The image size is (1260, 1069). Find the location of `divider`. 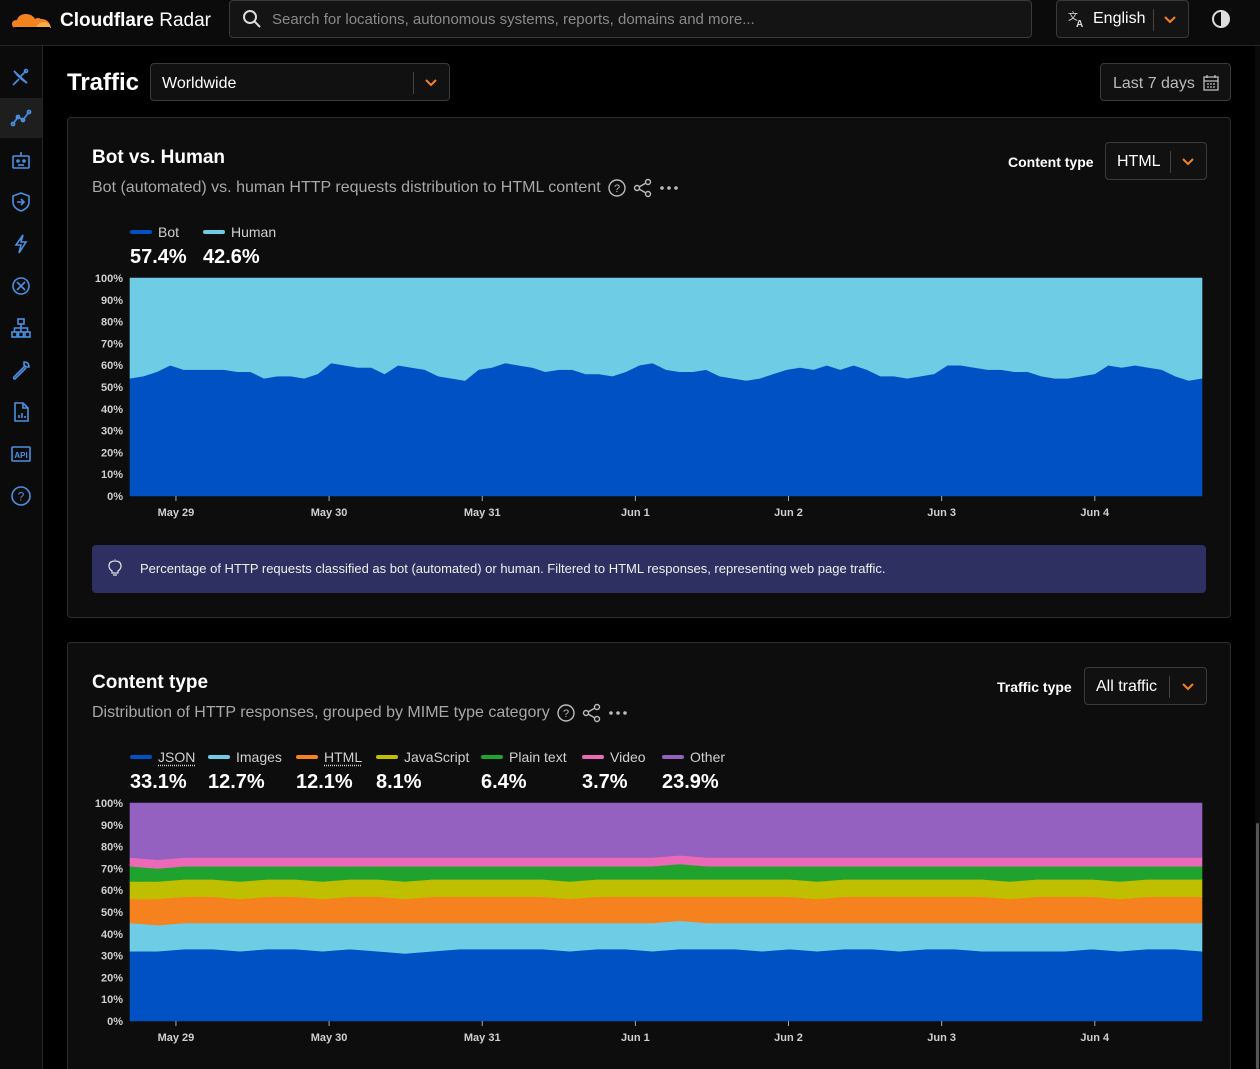

divider is located at coordinates (1153, 20).